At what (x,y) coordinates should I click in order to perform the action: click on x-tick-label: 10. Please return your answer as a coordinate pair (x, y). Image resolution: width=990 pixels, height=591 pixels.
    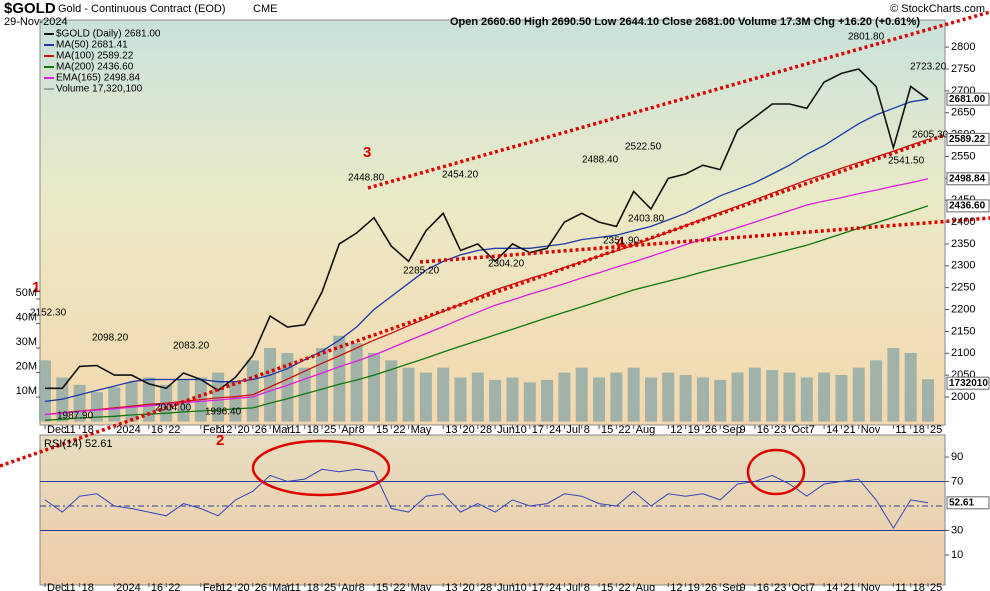
    Looking at the image, I should click on (520, 430).